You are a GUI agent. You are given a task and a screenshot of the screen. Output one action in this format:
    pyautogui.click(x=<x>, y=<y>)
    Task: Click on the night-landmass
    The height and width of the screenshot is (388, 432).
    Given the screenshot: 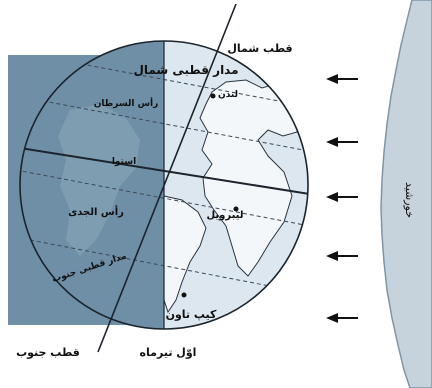 What is the action you would take?
    pyautogui.click(x=99, y=180)
    